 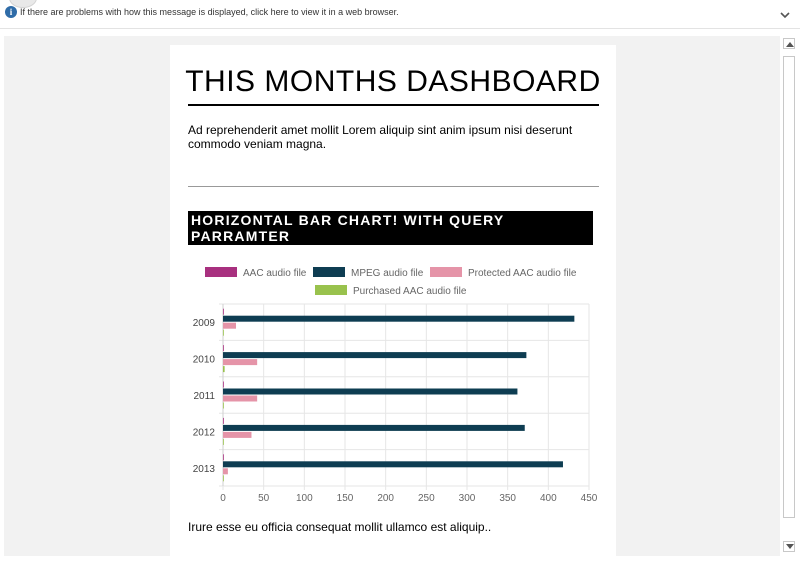 I want to click on legend-label: MPEG audio file, so click(x=387, y=273).